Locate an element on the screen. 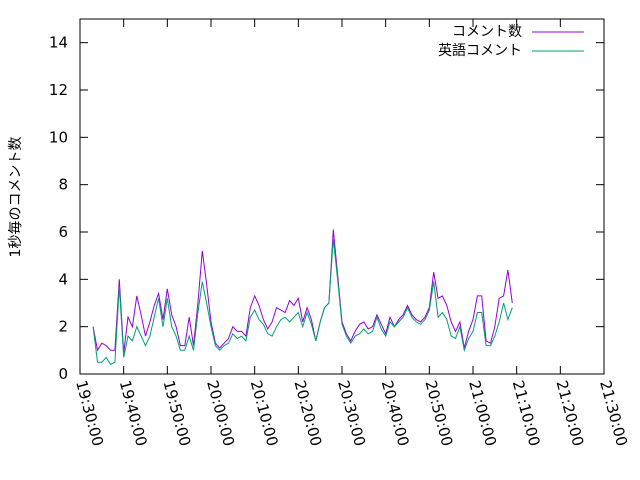  y-tick-label: 12 is located at coordinates (58, 90).